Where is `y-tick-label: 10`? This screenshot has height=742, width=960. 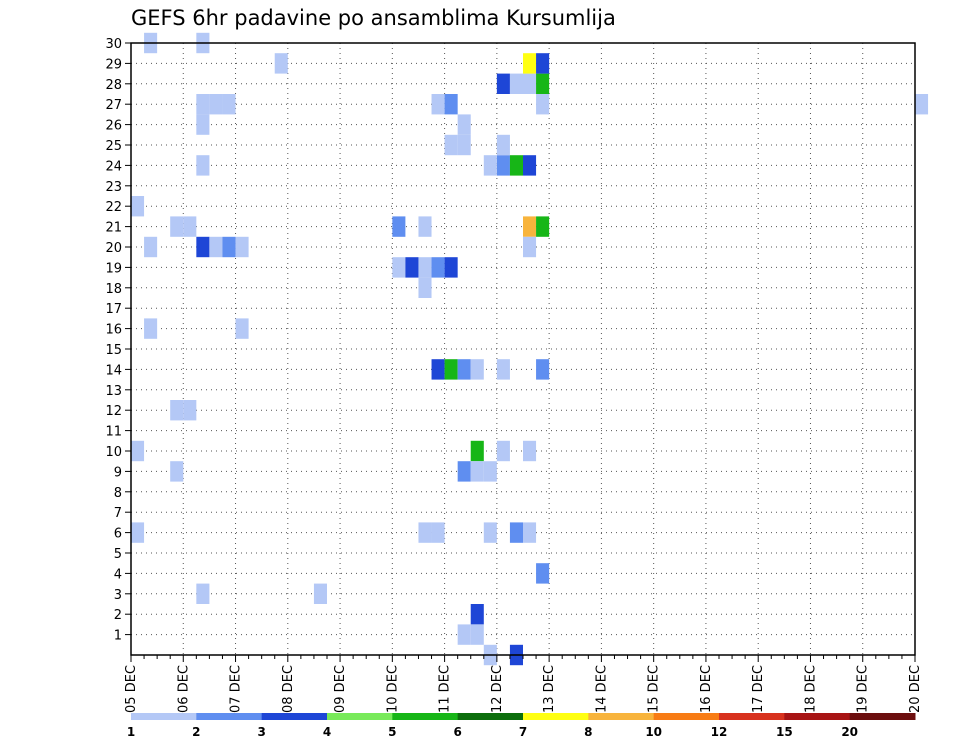 y-tick-label: 10 is located at coordinates (113, 452).